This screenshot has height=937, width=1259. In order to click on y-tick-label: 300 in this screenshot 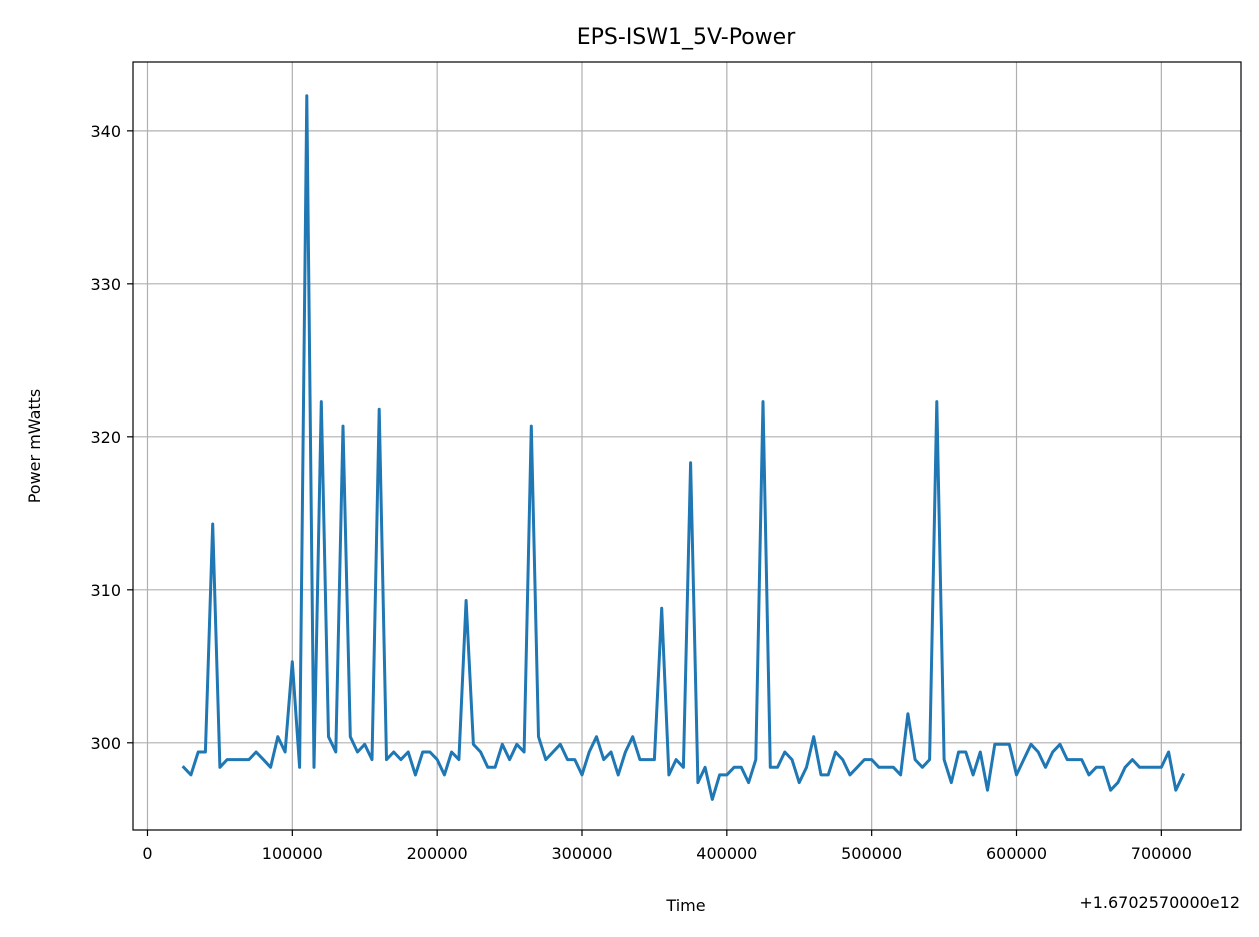, I will do `click(105, 743)`.